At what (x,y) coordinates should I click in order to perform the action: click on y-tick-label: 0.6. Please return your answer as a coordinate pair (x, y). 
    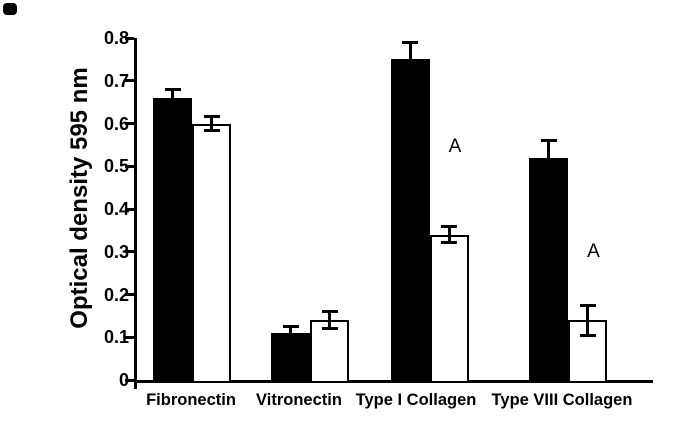
    Looking at the image, I should click on (116, 123).